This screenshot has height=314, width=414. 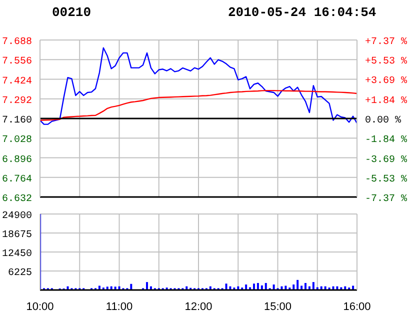 What do you see at coordinates (17, 160) in the screenshot?
I see `y-tick-label: 6.896` at bounding box center [17, 160].